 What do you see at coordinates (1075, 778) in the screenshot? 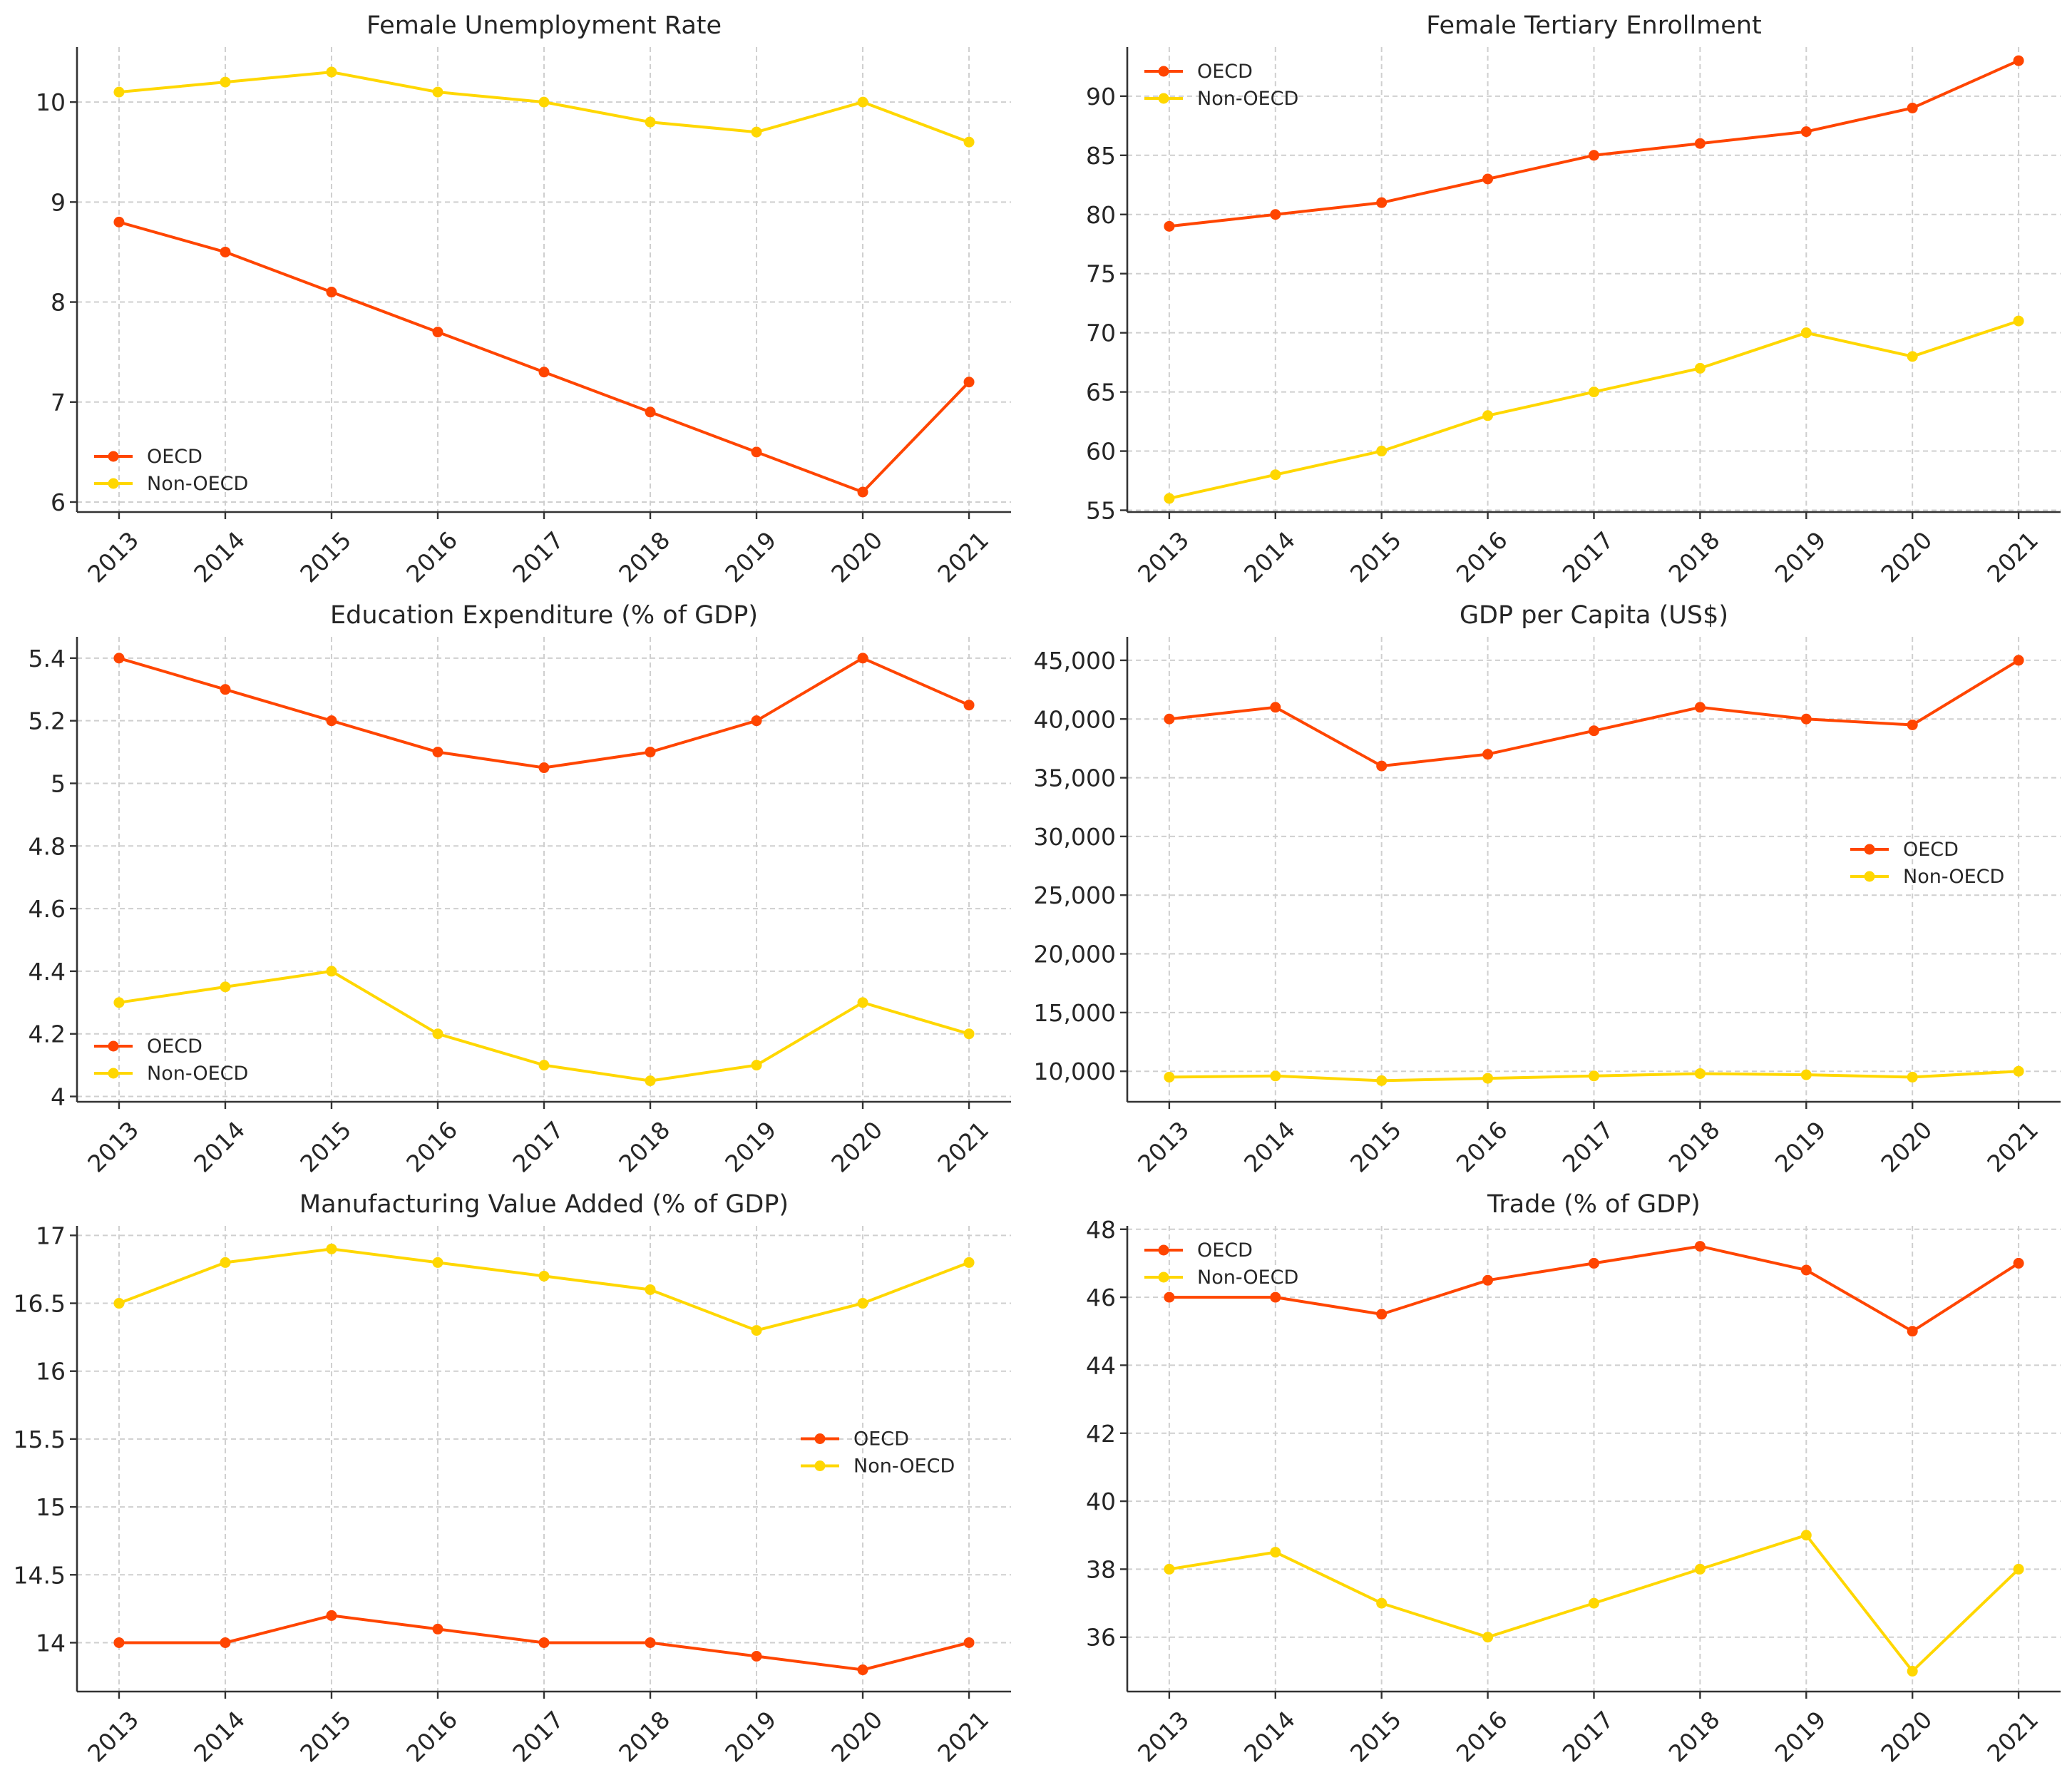
I see `y-tick-label: 35,000` at bounding box center [1075, 778].